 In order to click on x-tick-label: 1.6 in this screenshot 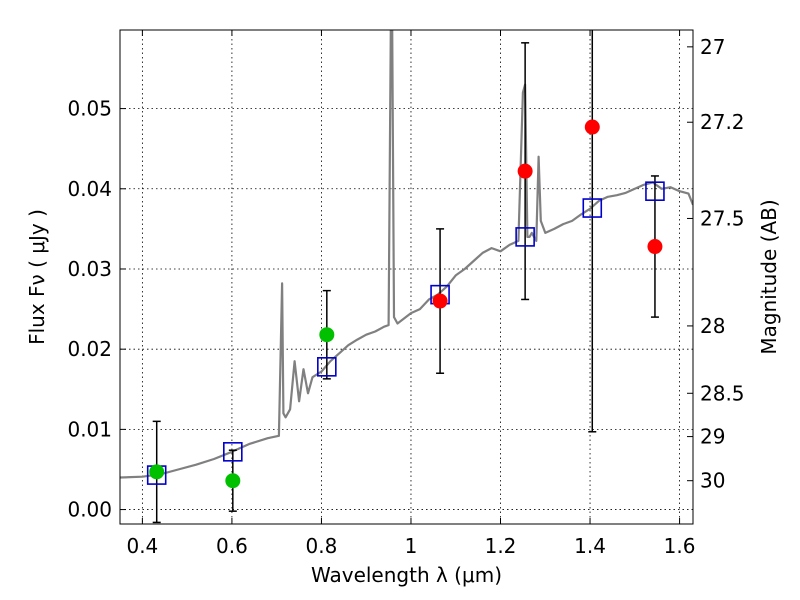, I will do `click(680, 546)`.